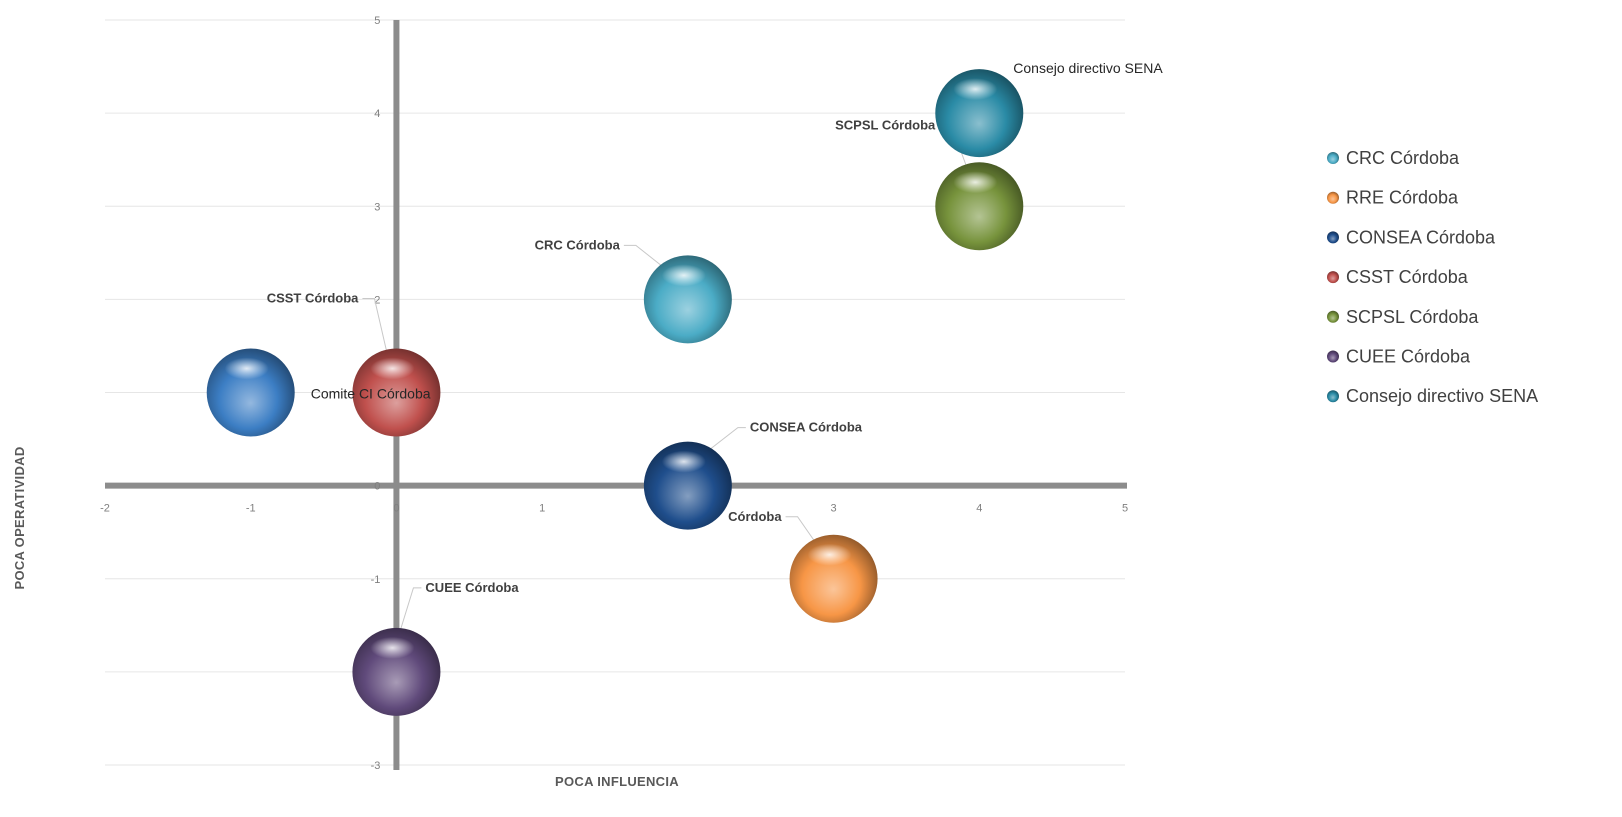 This screenshot has height=817, width=1622. I want to click on legend-label-cuee-c-rdoba: CUEE Córdoba, so click(1408, 357).